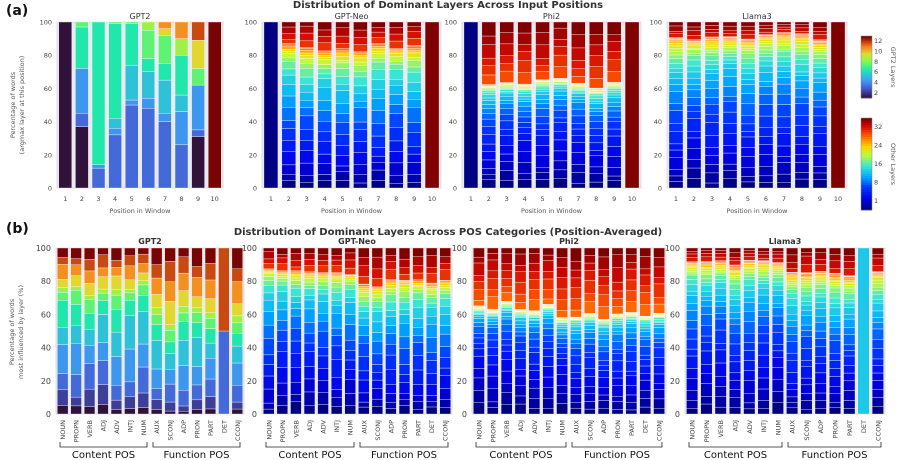 This screenshot has height=460, width=897. I want to click on x-tick-label: 9, so click(614, 199).